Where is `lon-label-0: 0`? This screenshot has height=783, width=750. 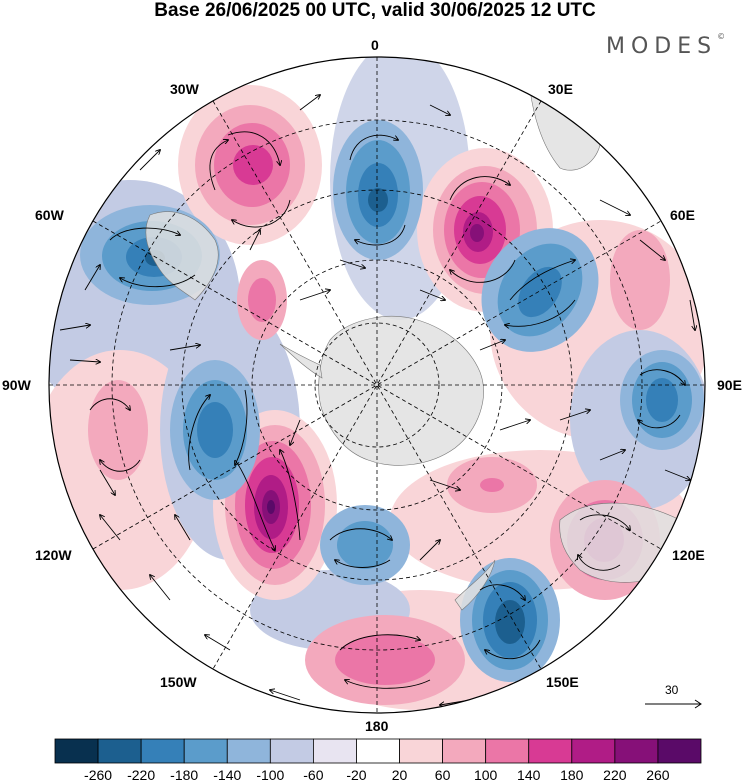 lon-label-0: 0 is located at coordinates (375, 45).